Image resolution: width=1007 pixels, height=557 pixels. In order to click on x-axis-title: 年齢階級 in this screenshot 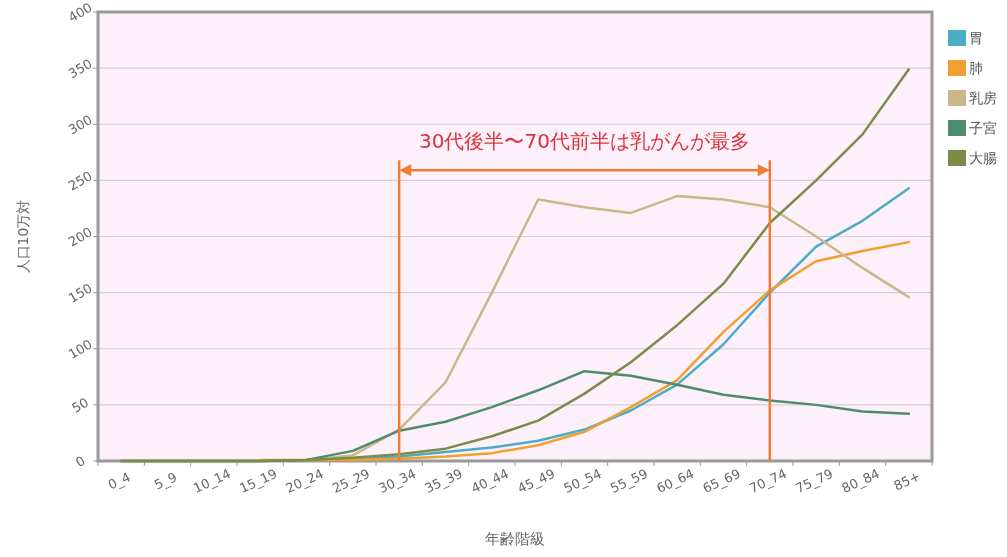, I will do `click(515, 539)`.